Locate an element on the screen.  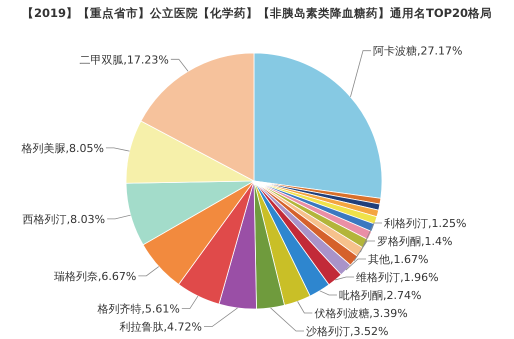
slice-label: 西格列汀,8.03% is located at coordinates (64, 219).